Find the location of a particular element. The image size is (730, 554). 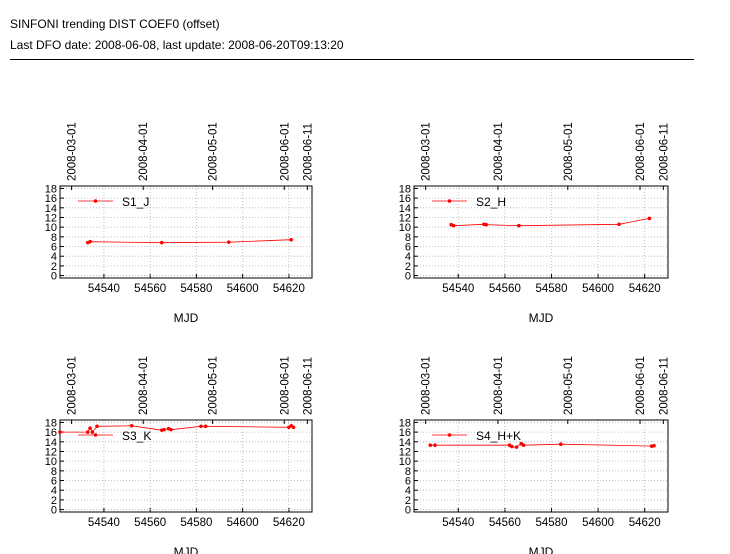

page-title: SINFONI trending DIST COEF0 (offset) is located at coordinates (115, 24).